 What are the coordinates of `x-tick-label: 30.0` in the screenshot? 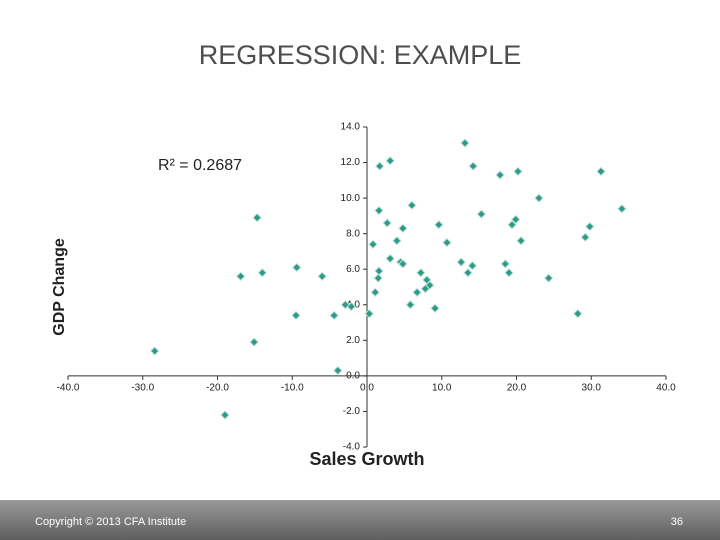 It's located at (592, 388).